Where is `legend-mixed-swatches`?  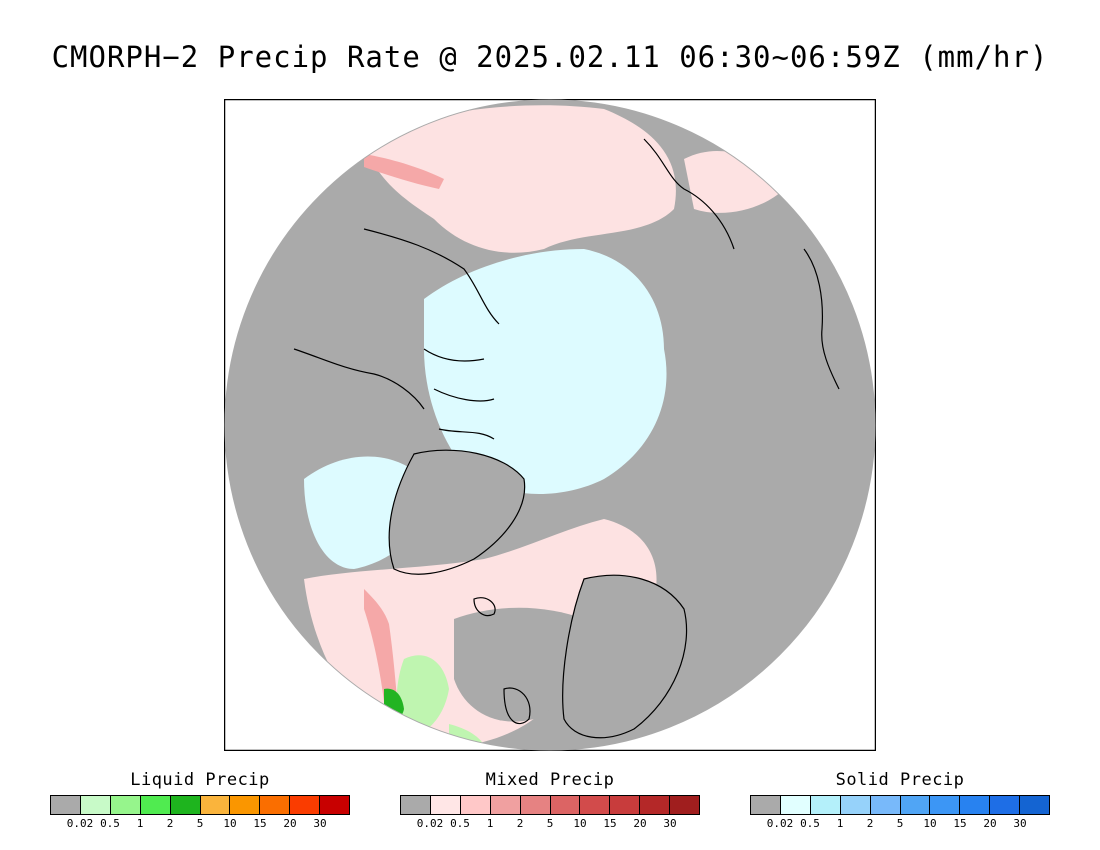
legend-mixed-swatches is located at coordinates (550, 805).